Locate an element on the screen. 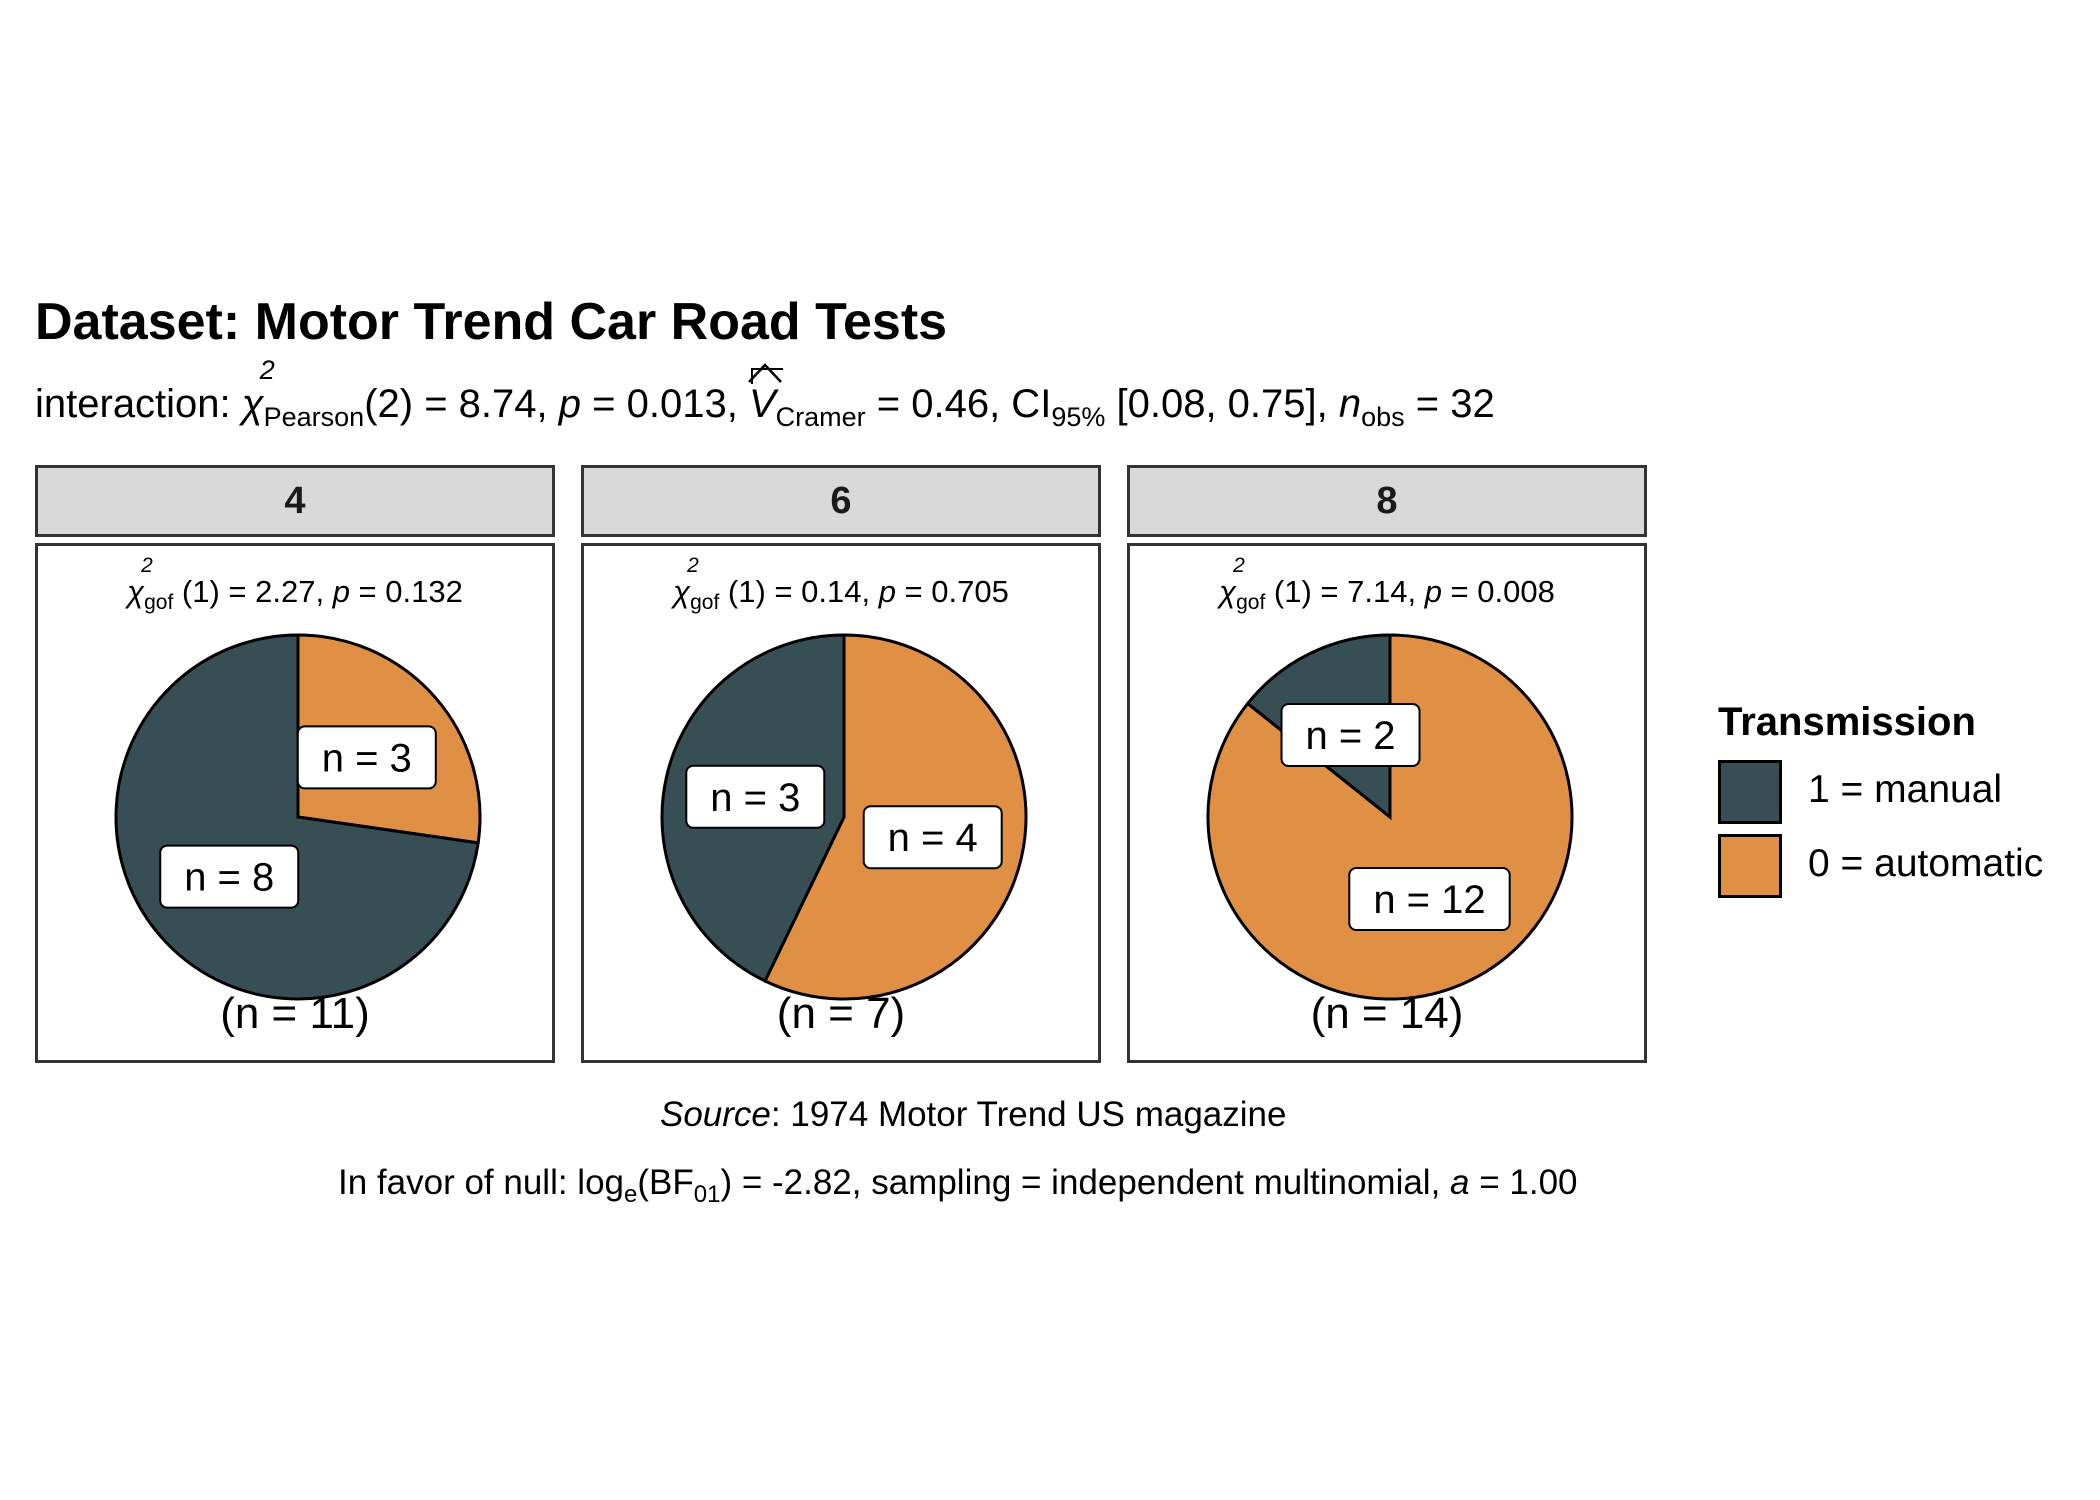 Image resolution: width=2100 pixels, height=1500 pixels. stat-p-value: = 0.132 is located at coordinates (406, 591).